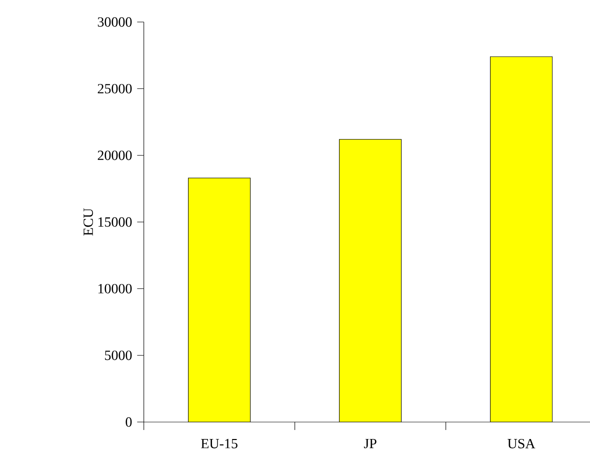 The image size is (590, 472). I want to click on y-tick-label: 25000, so click(115, 89).